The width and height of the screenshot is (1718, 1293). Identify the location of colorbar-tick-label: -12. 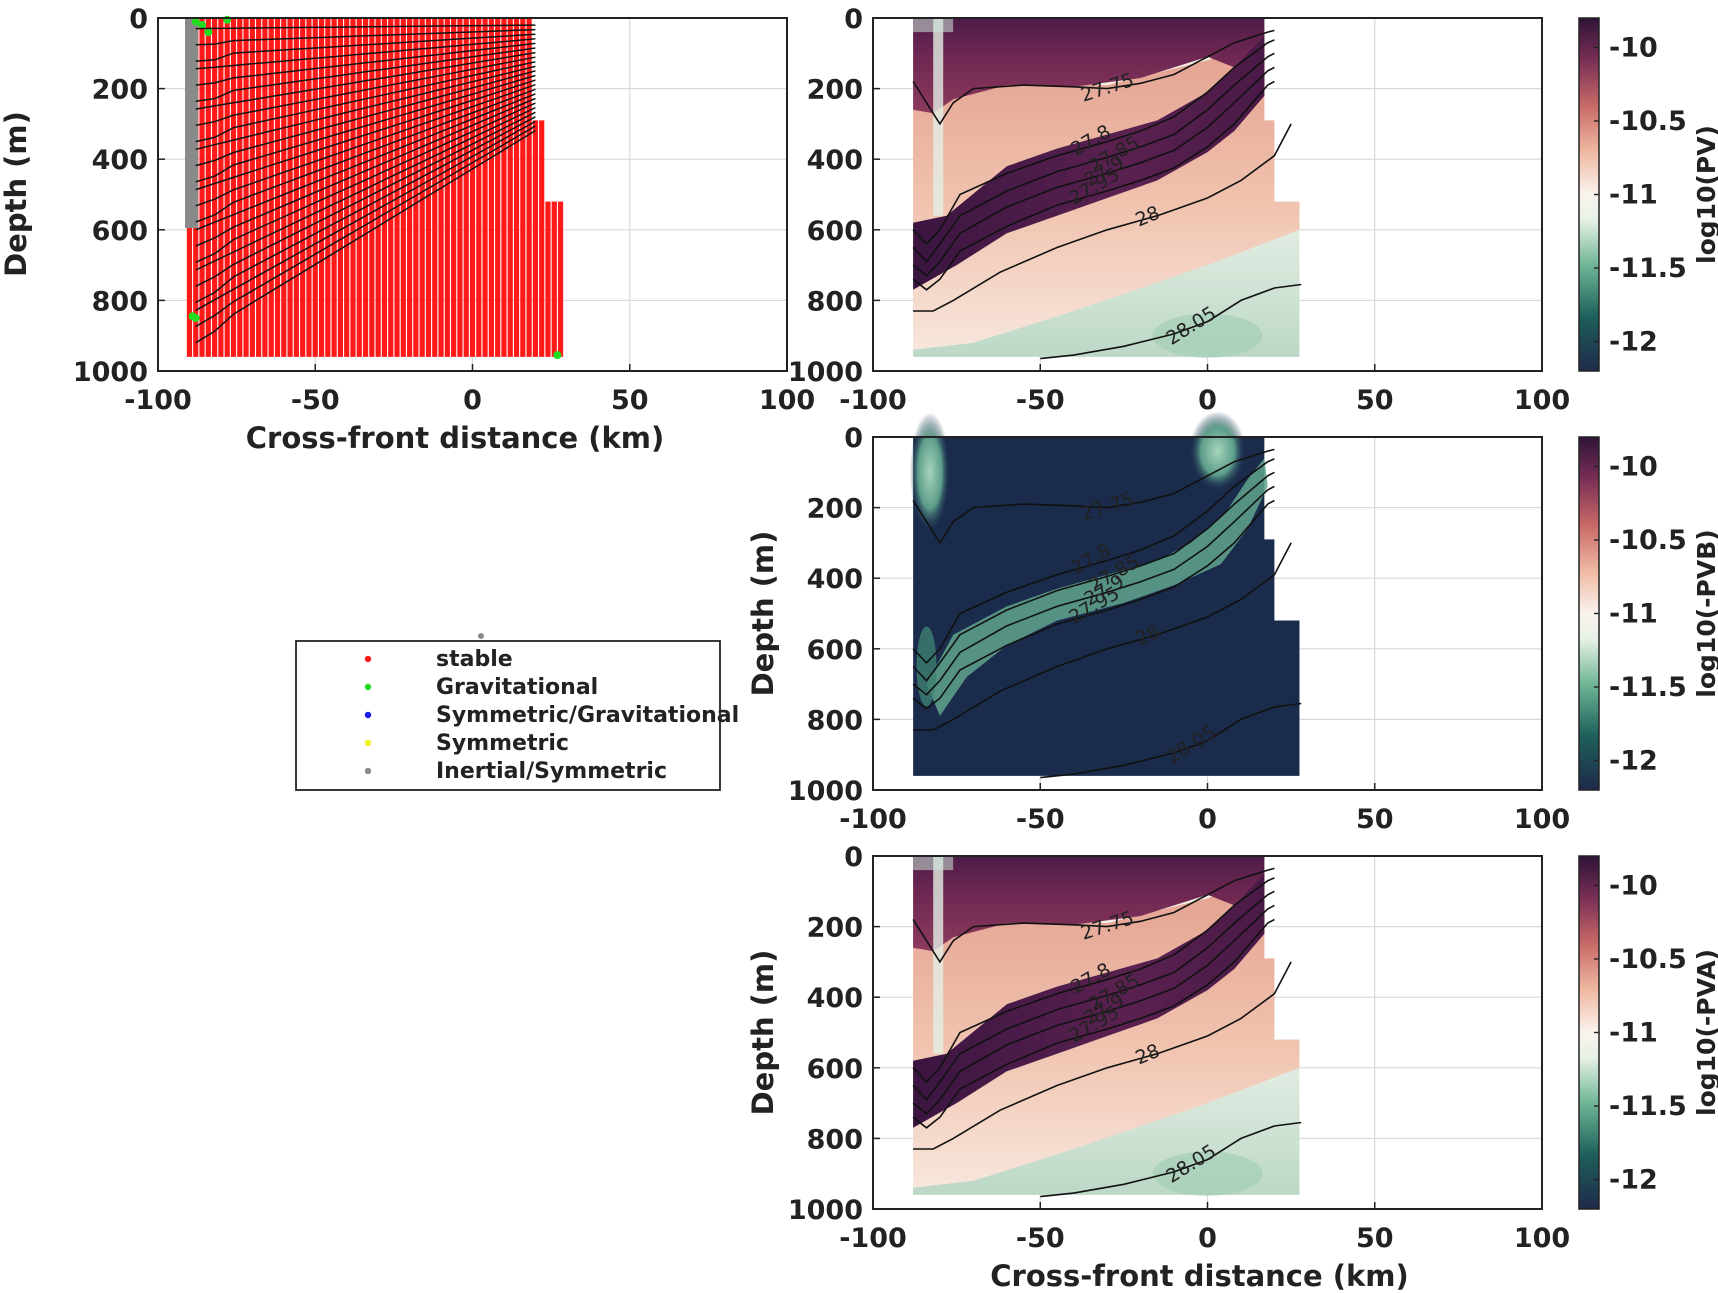
(1633, 342).